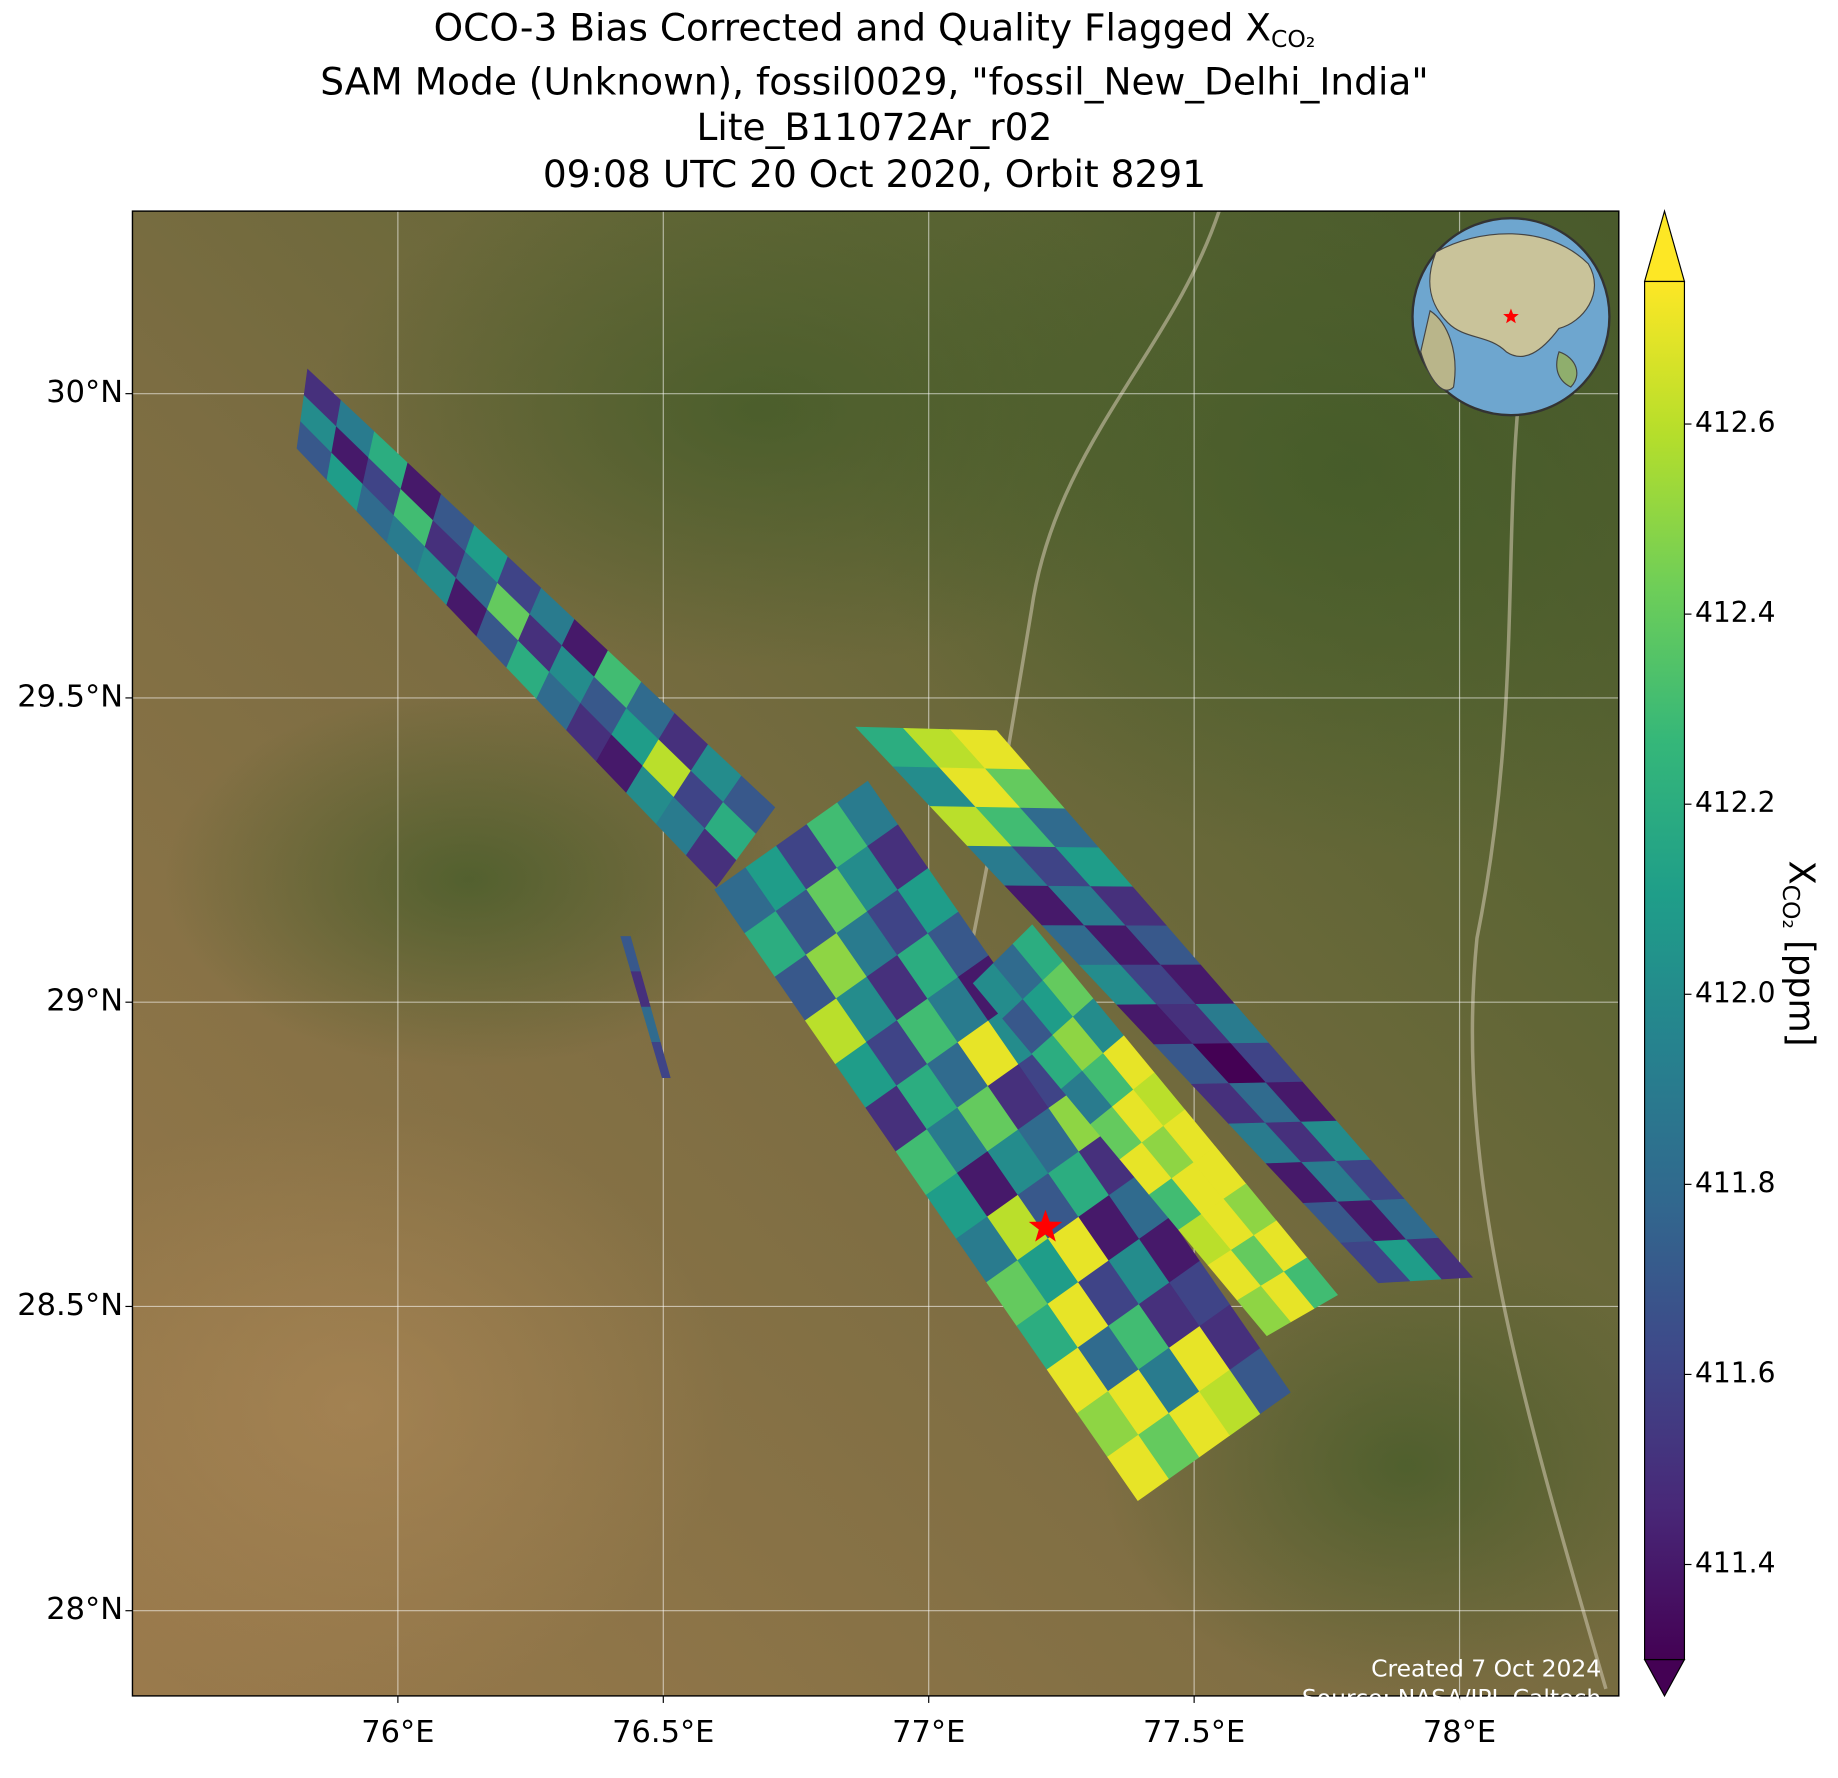 The height and width of the screenshot is (1778, 1838). Describe the element at coordinates (70, 1305) in the screenshot. I see `y-tick-label: 28.5°N` at that location.